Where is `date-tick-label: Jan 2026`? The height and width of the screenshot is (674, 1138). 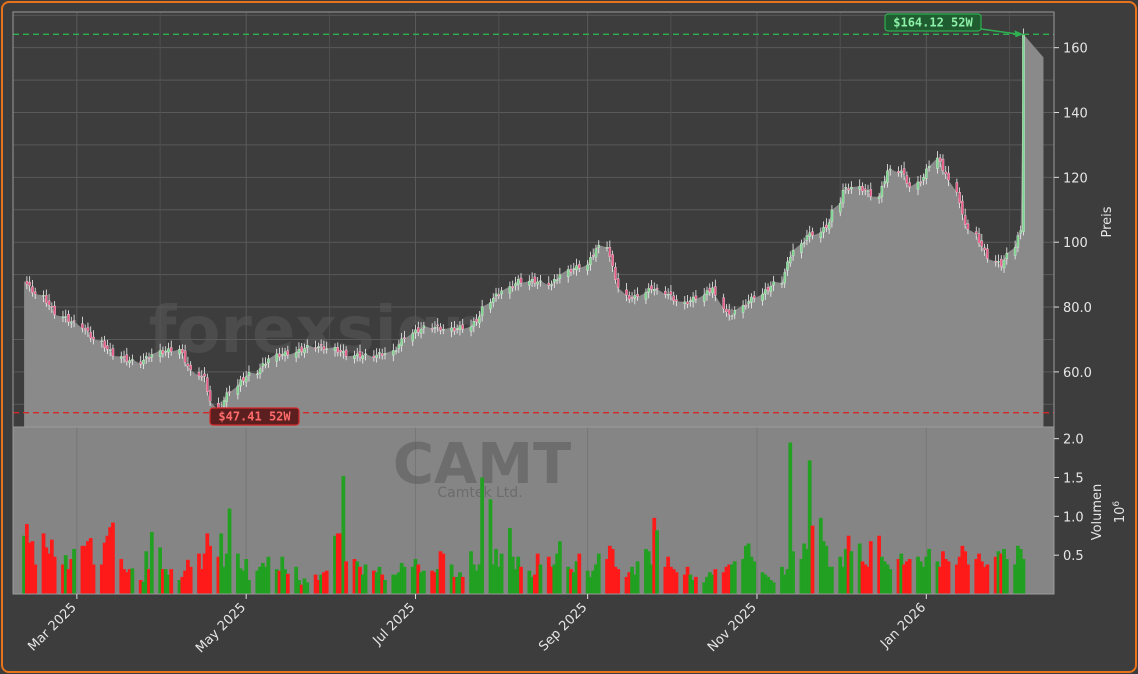 date-tick-label: Jan 2026 is located at coordinates (903, 626).